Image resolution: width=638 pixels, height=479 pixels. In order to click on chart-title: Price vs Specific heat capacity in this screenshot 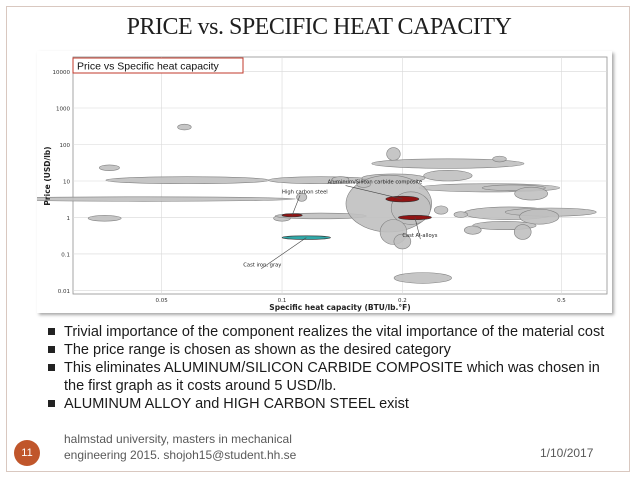, I will do `click(148, 67)`.